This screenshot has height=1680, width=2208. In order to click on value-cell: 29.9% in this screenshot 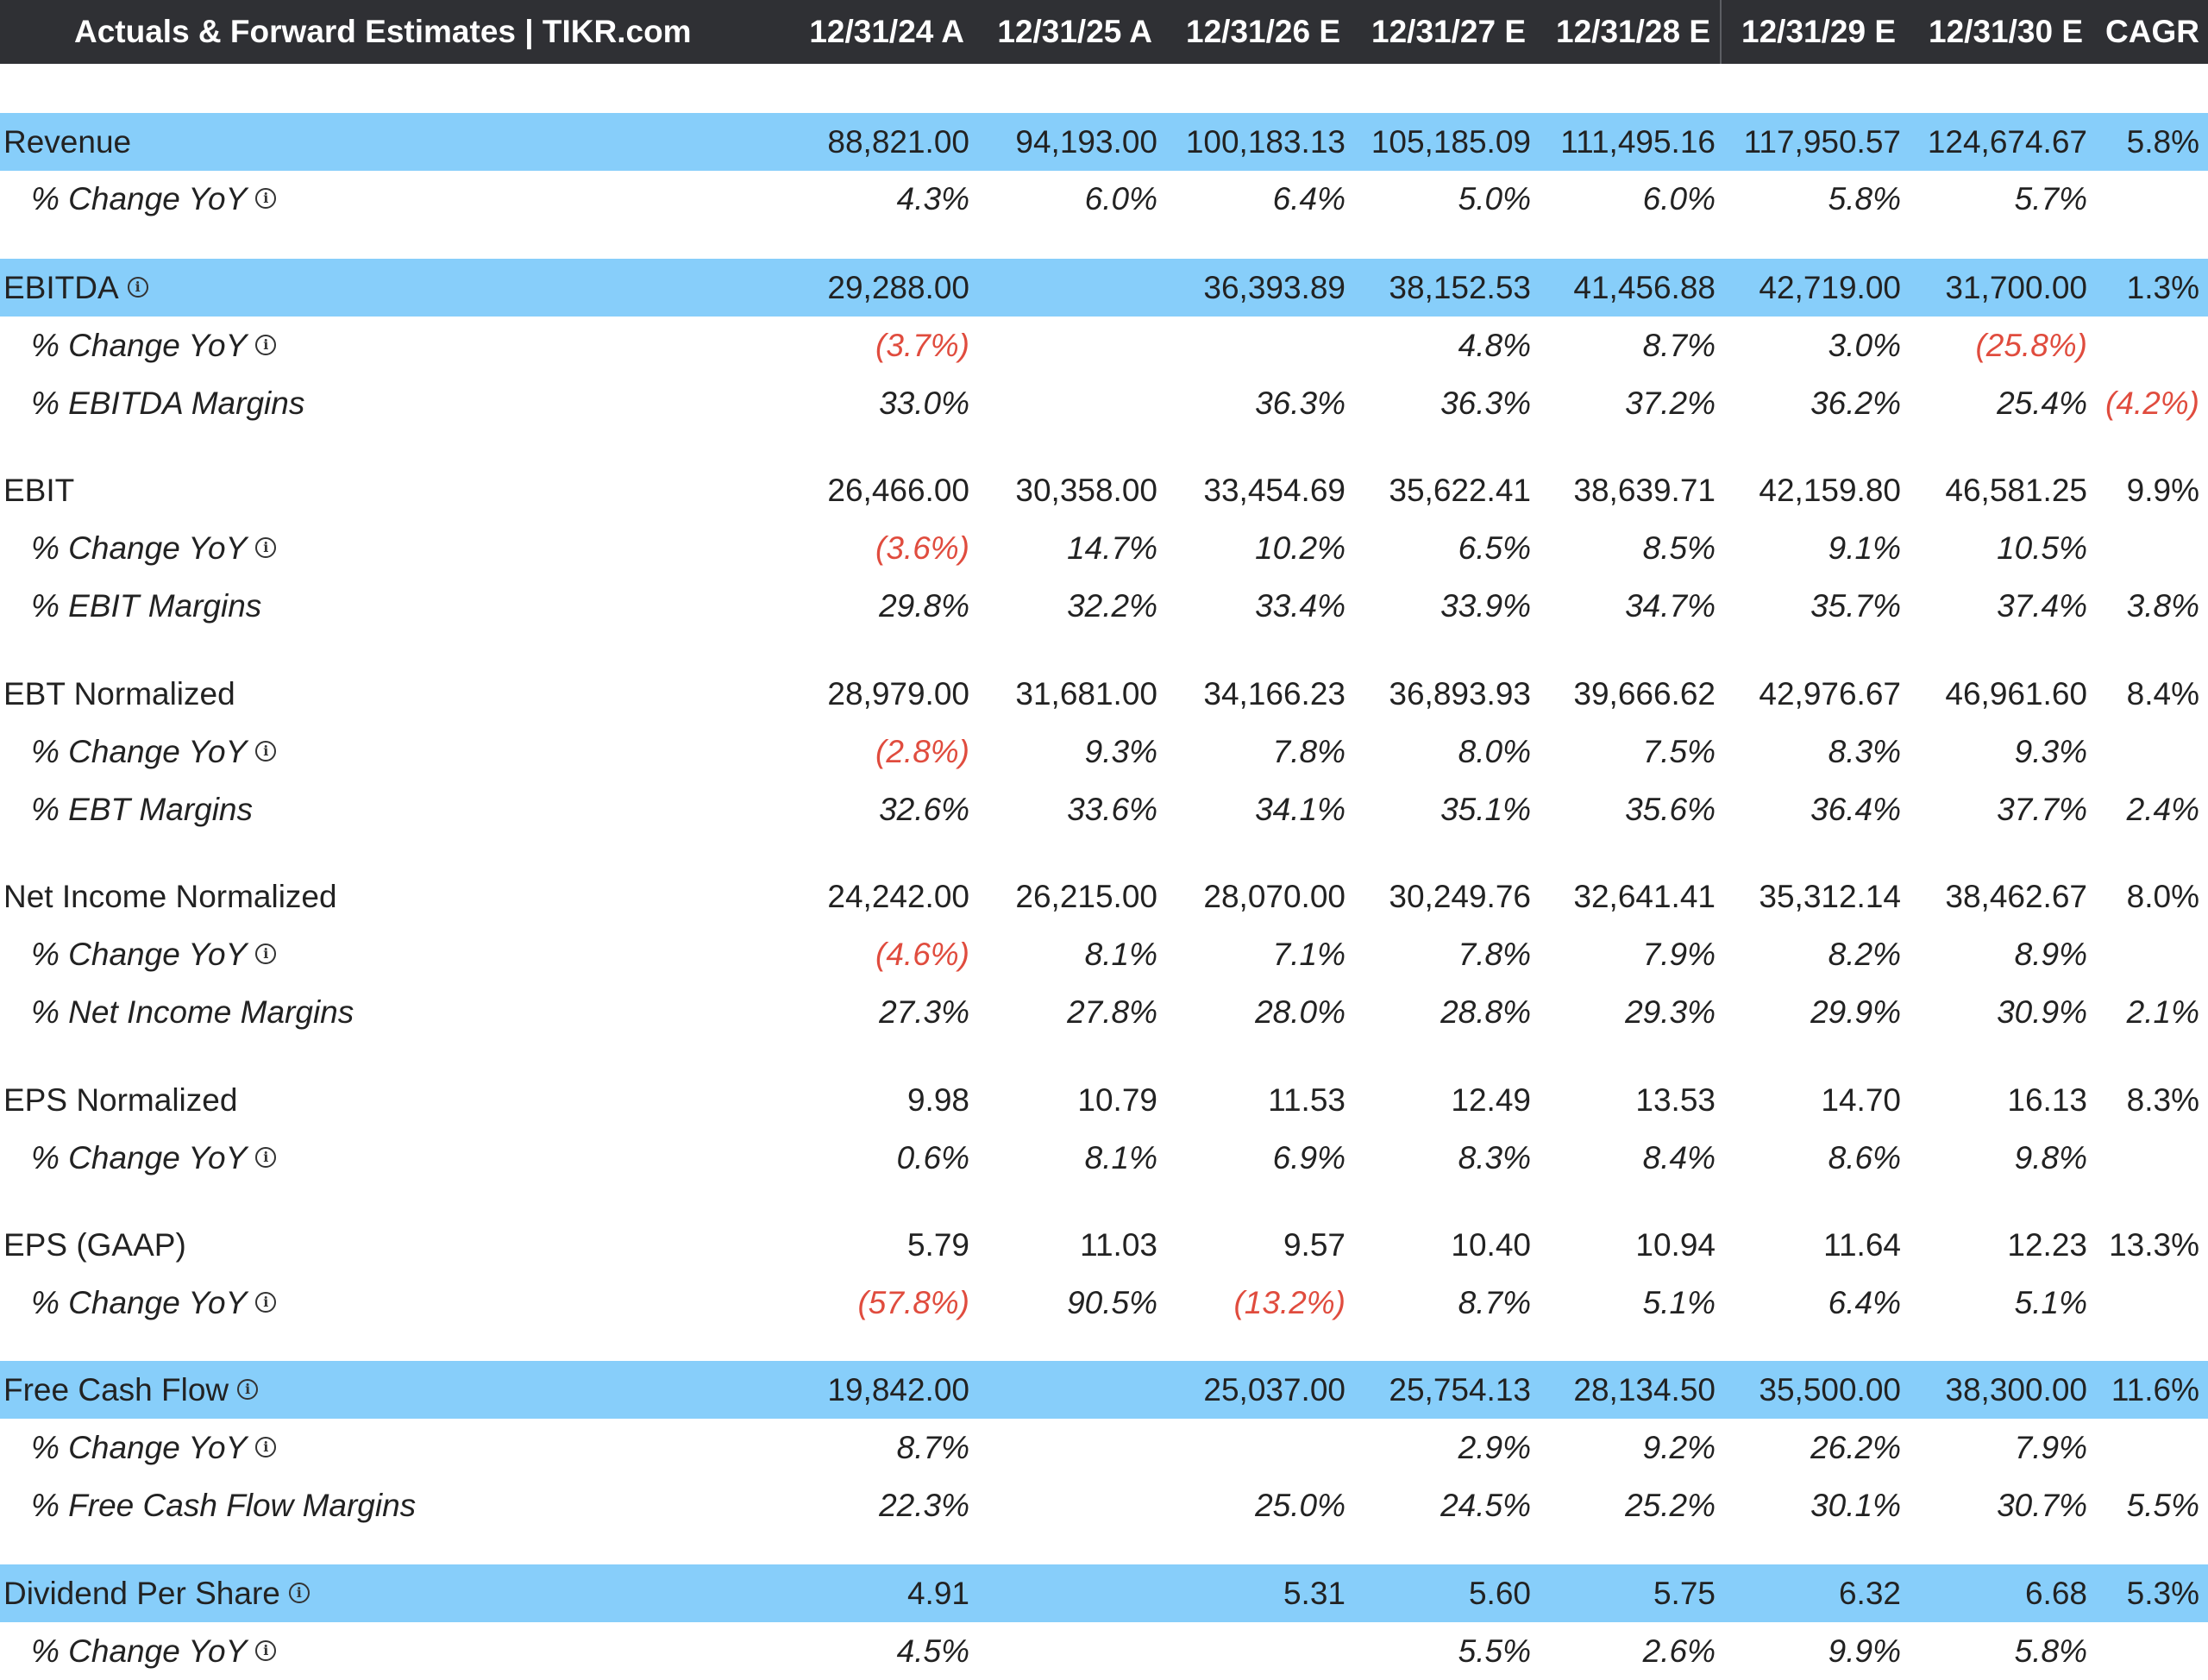, I will do `click(1856, 1012)`.